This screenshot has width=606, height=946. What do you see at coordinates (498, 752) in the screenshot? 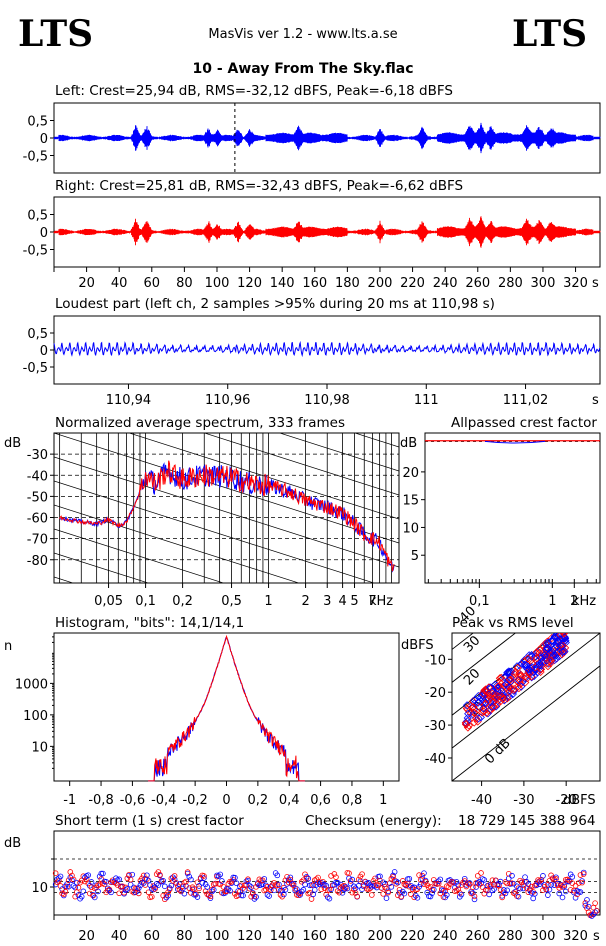
I see `peak-rms-diag-label: 0 dB` at bounding box center [498, 752].